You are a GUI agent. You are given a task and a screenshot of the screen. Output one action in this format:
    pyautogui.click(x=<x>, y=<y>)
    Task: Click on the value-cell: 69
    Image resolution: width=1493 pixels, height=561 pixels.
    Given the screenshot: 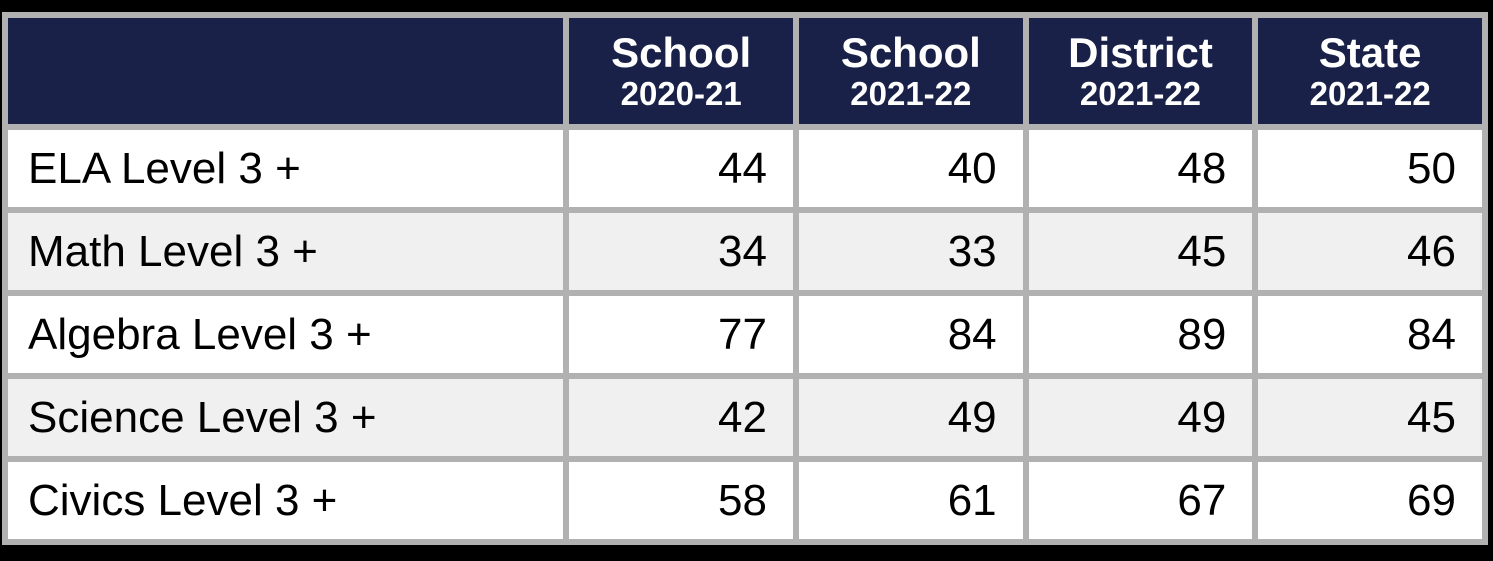 What is the action you would take?
    pyautogui.click(x=1370, y=500)
    